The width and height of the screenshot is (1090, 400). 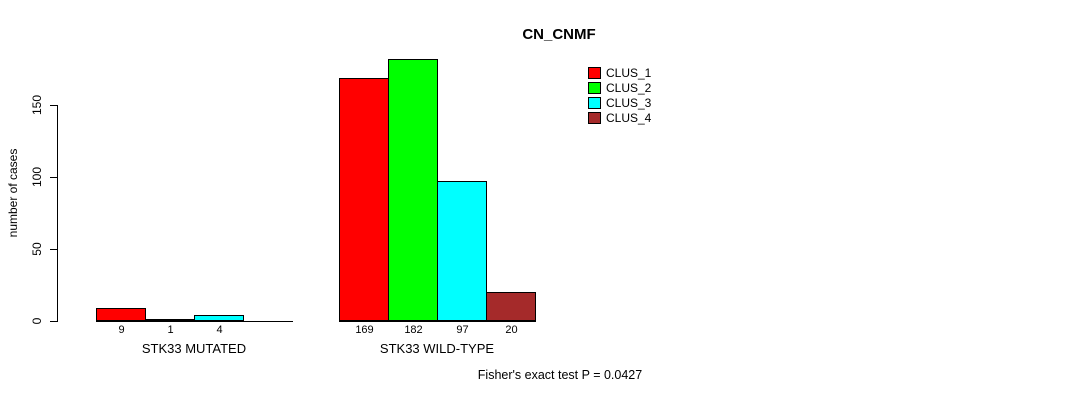 I want to click on legend-label: CLUS_3, so click(x=629, y=103).